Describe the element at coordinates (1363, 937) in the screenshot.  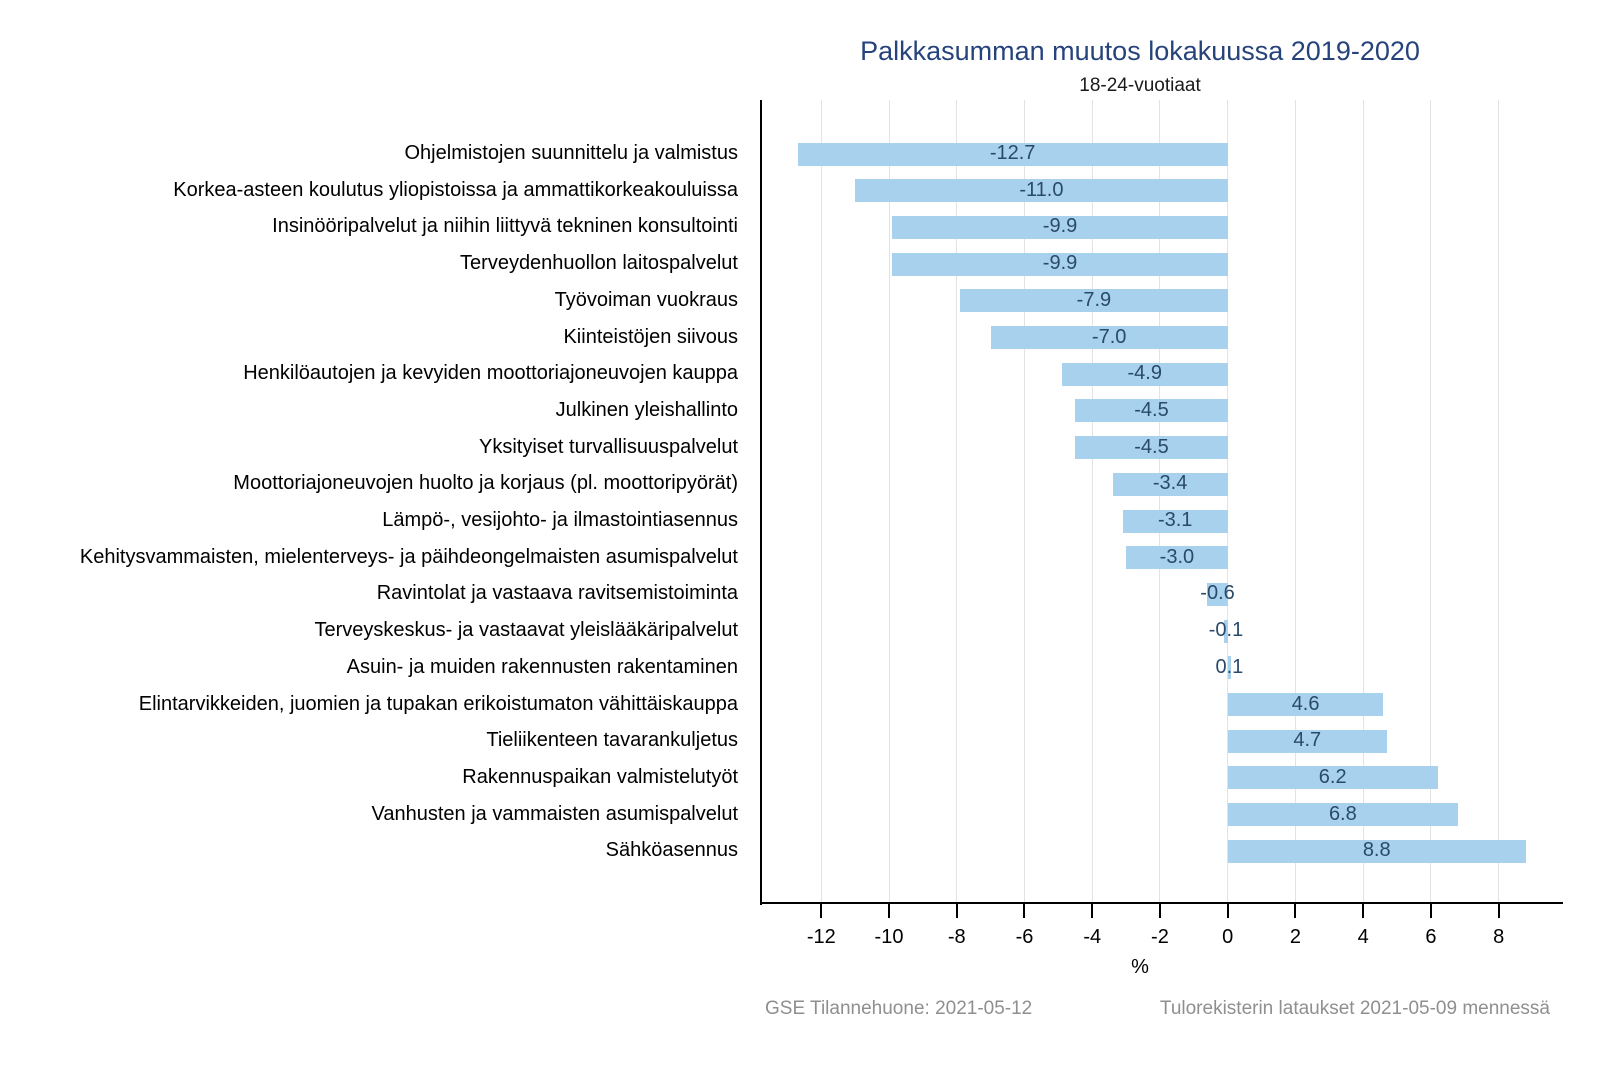
I see `x-axis-tick-label: 4` at that location.